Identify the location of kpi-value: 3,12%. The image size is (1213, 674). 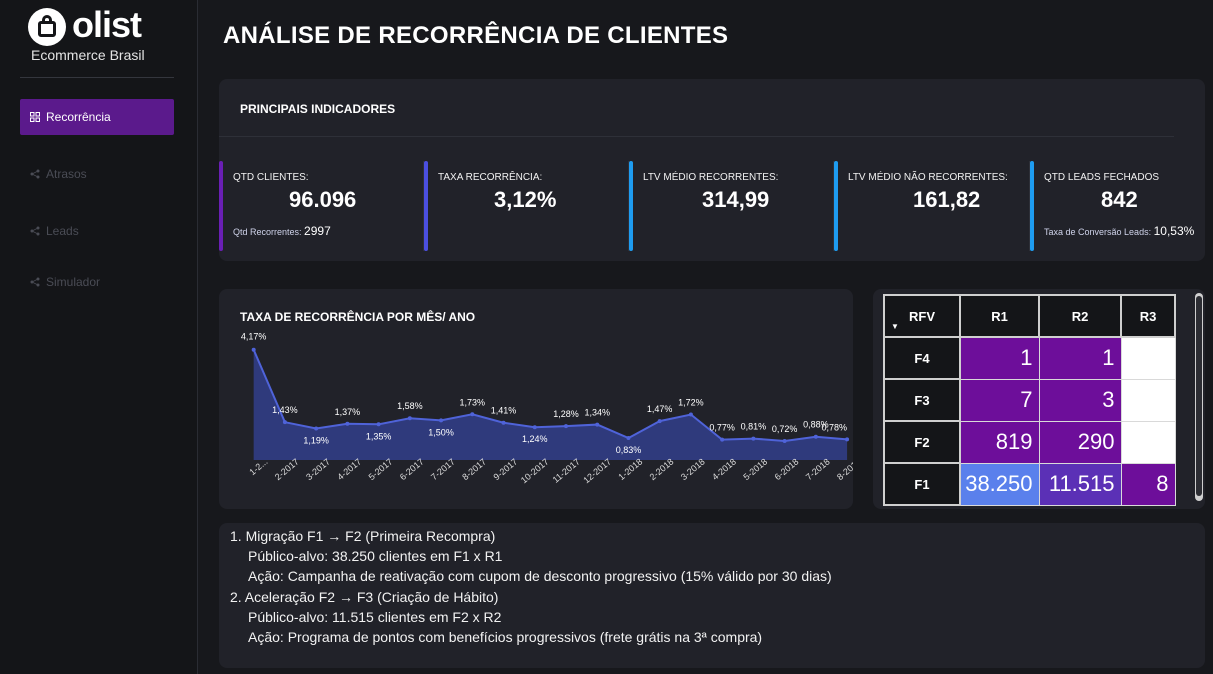
(525, 199).